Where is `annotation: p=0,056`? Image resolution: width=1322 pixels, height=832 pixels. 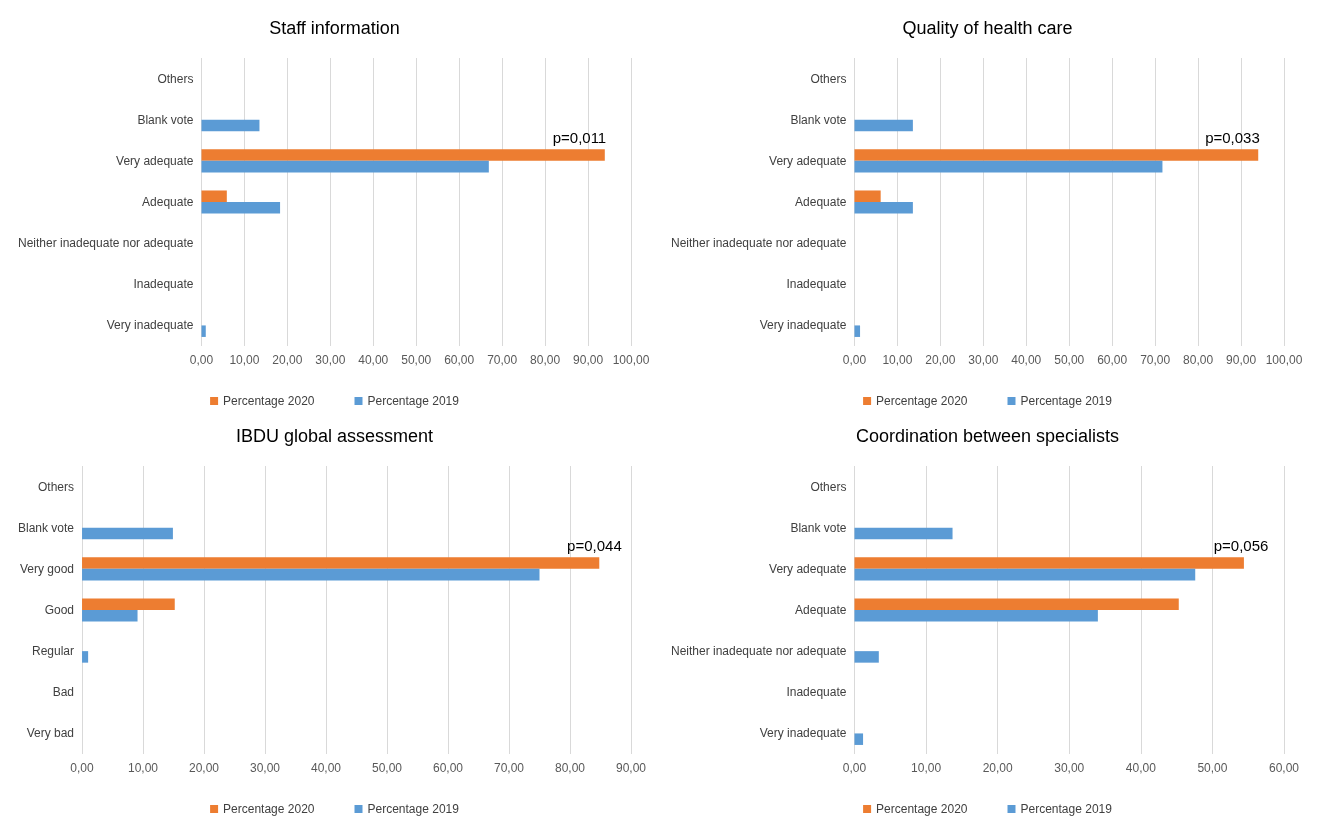
annotation: p=0,056 is located at coordinates (1241, 545).